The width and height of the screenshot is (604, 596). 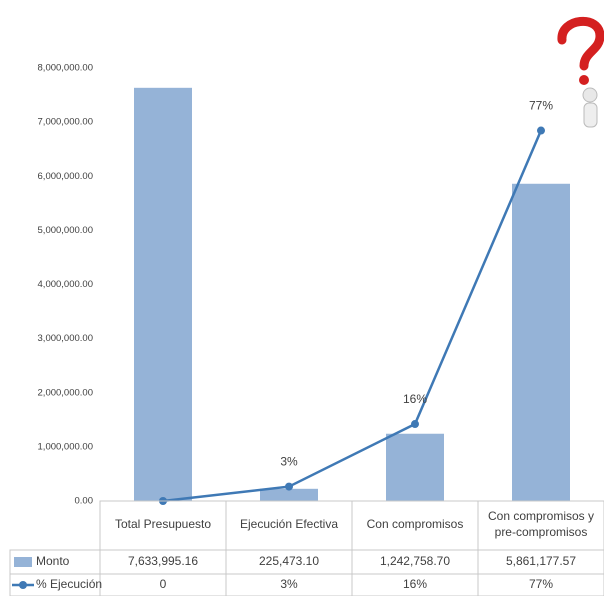 What do you see at coordinates (415, 399) in the screenshot?
I see `data-label: 16%` at bounding box center [415, 399].